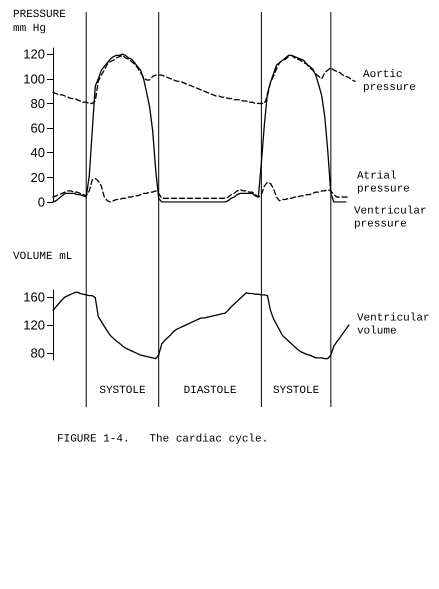 The height and width of the screenshot is (589, 439). What do you see at coordinates (41, 202) in the screenshot?
I see `y-tick-label: 0` at bounding box center [41, 202].